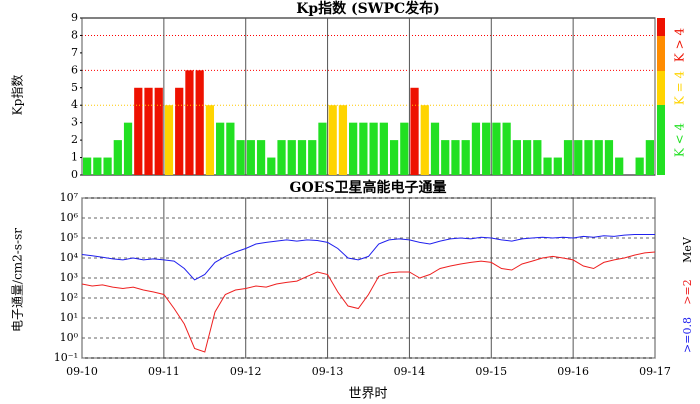 This screenshot has height=404, width=700. I want to click on x-tick-label: 09-12, so click(246, 371).